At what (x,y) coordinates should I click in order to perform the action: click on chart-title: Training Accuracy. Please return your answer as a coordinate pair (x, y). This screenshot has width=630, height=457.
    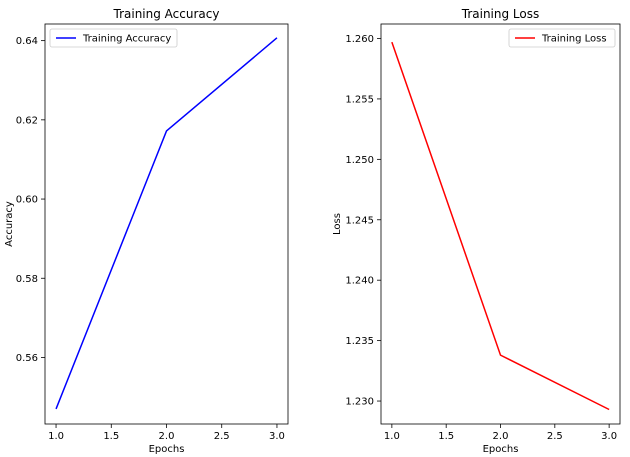
    Looking at the image, I should click on (166, 14).